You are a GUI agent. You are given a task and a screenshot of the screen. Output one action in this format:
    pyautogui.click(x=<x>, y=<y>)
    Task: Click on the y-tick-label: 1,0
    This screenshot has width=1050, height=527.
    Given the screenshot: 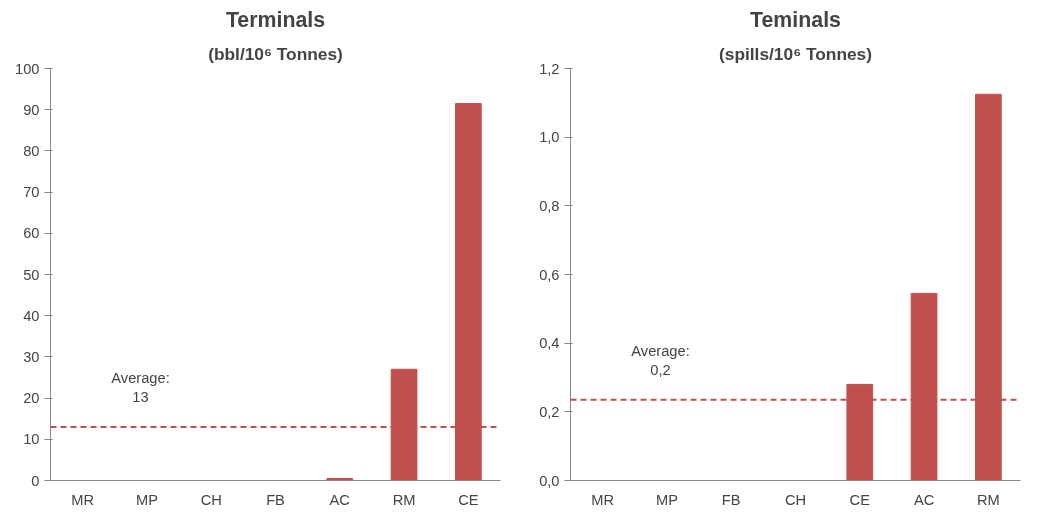 What is the action you would take?
    pyautogui.click(x=549, y=137)
    